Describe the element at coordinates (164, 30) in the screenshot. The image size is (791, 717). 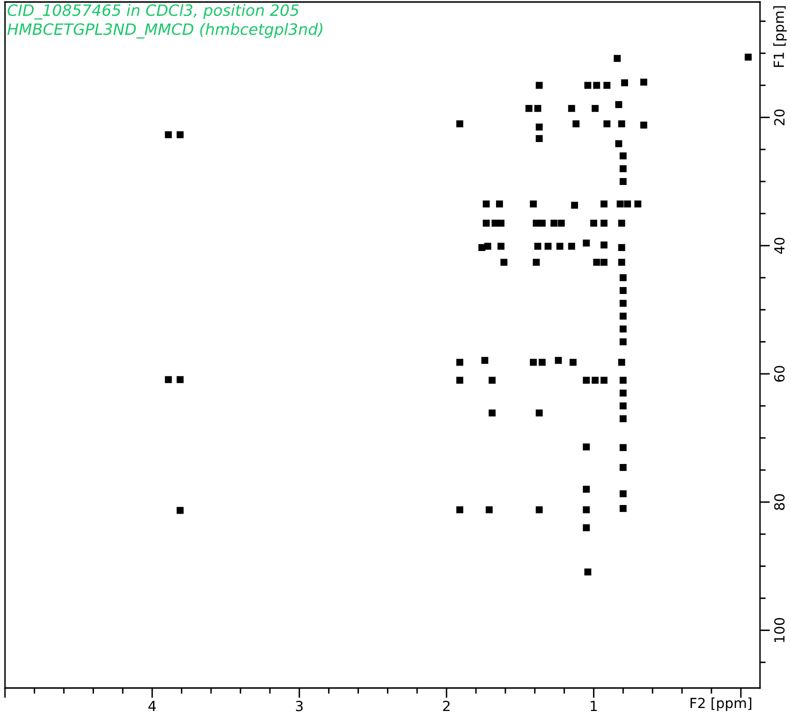
I see `text: HMBCETGPL3ND_MMCD (hmbcetgpl3nd)` at that location.